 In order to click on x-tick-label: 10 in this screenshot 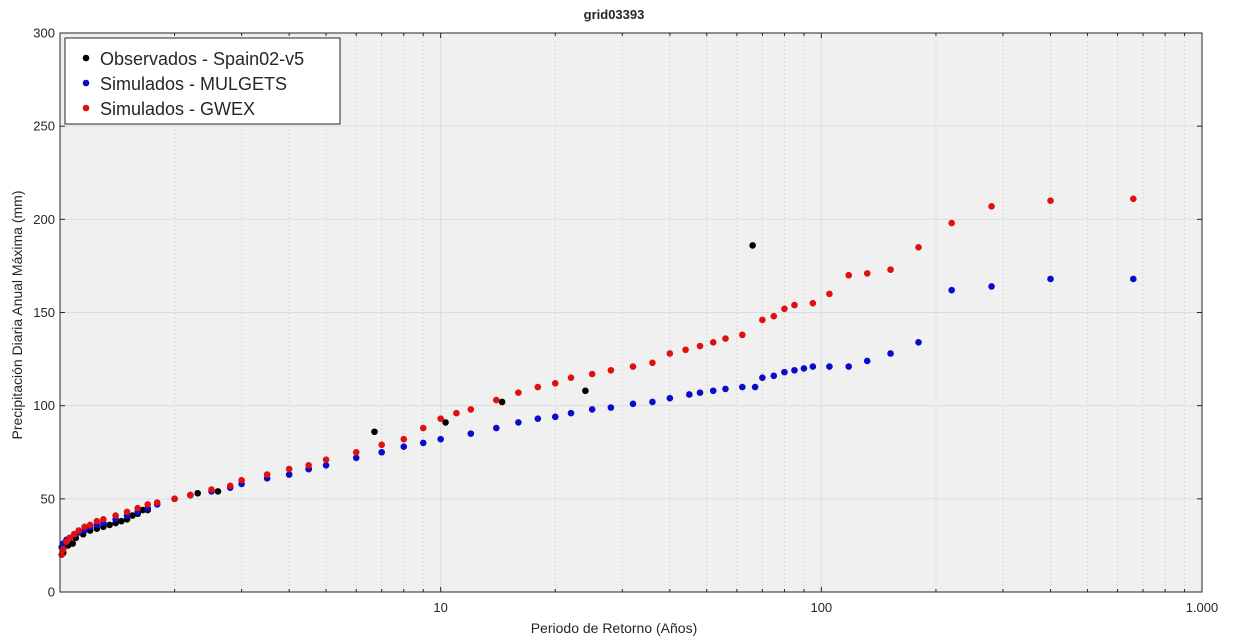, I will do `click(440, 607)`.